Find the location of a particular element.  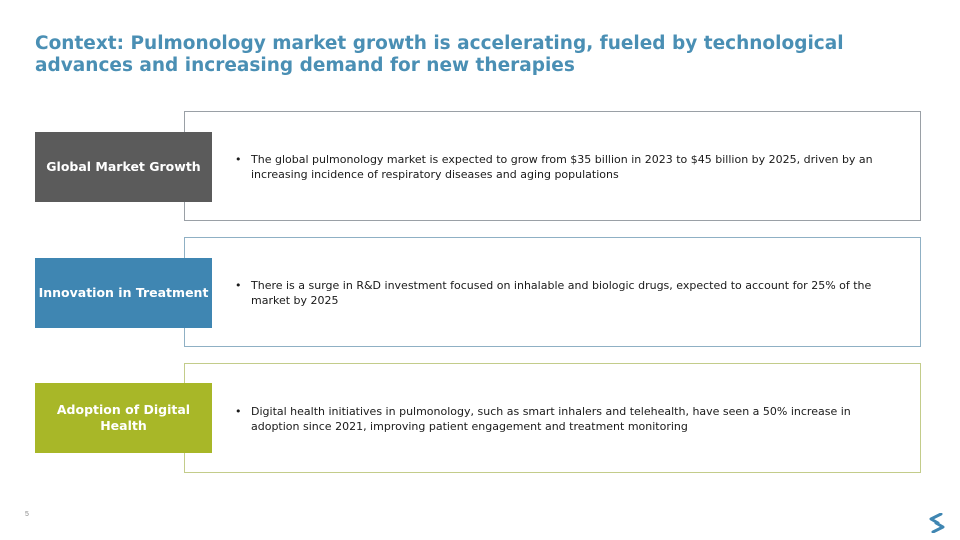

page-number: 5 is located at coordinates (27, 514).